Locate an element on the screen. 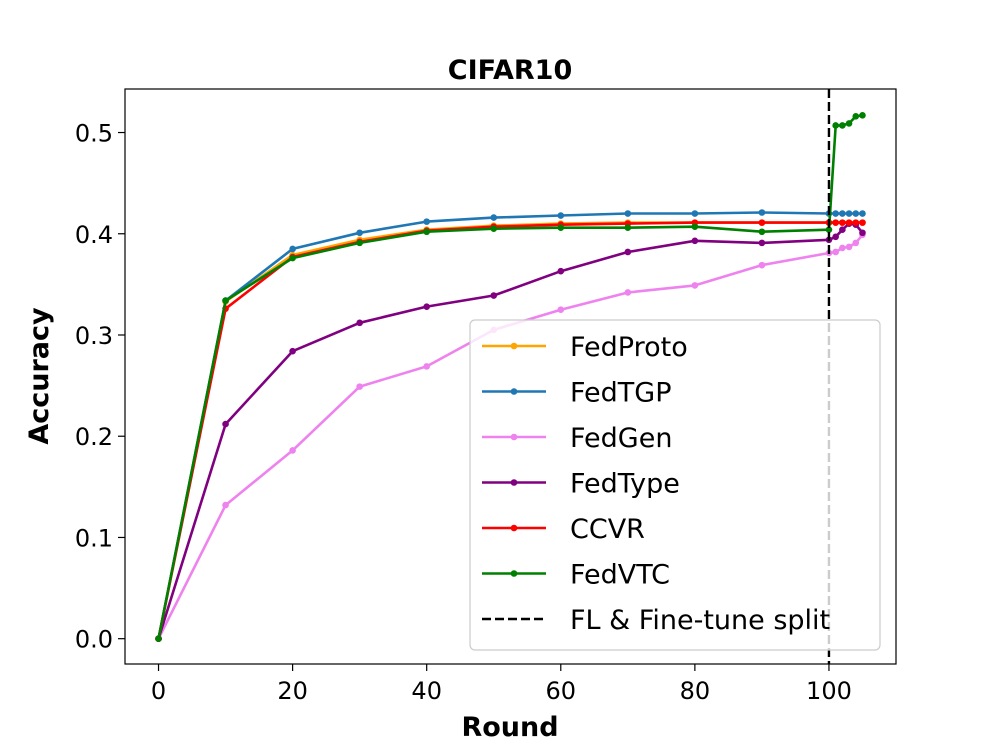 The image size is (997, 747). x-axis-title: Round is located at coordinates (509, 727).